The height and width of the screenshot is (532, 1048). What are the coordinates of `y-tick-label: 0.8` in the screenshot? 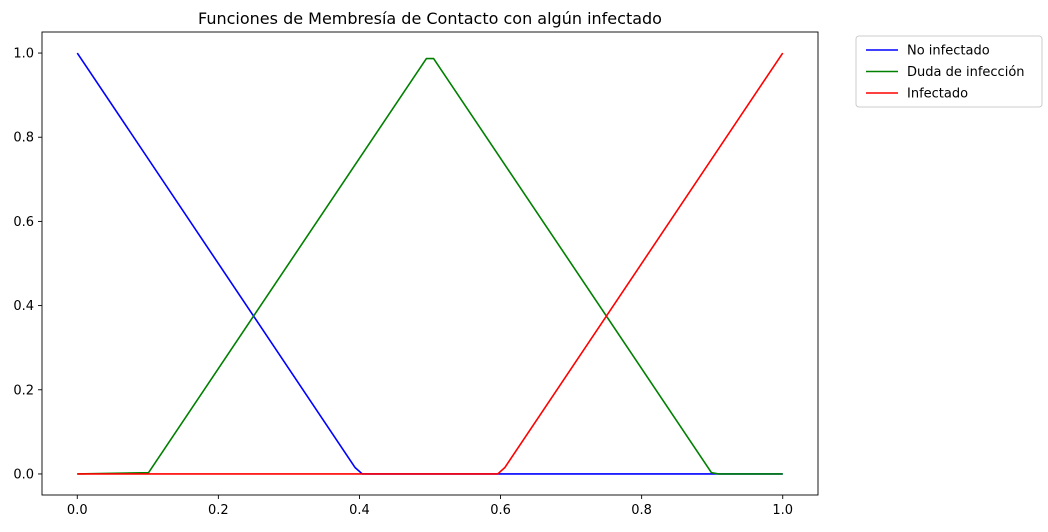 It's located at (23, 138).